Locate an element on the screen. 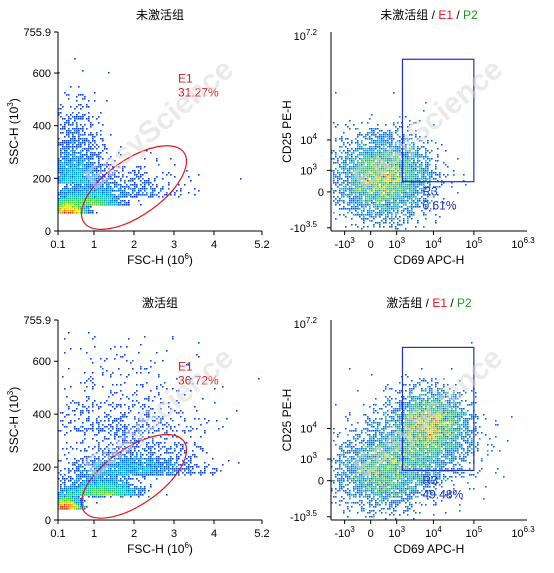  x-axis-label: CD69 APC-H is located at coordinates (429, 260).